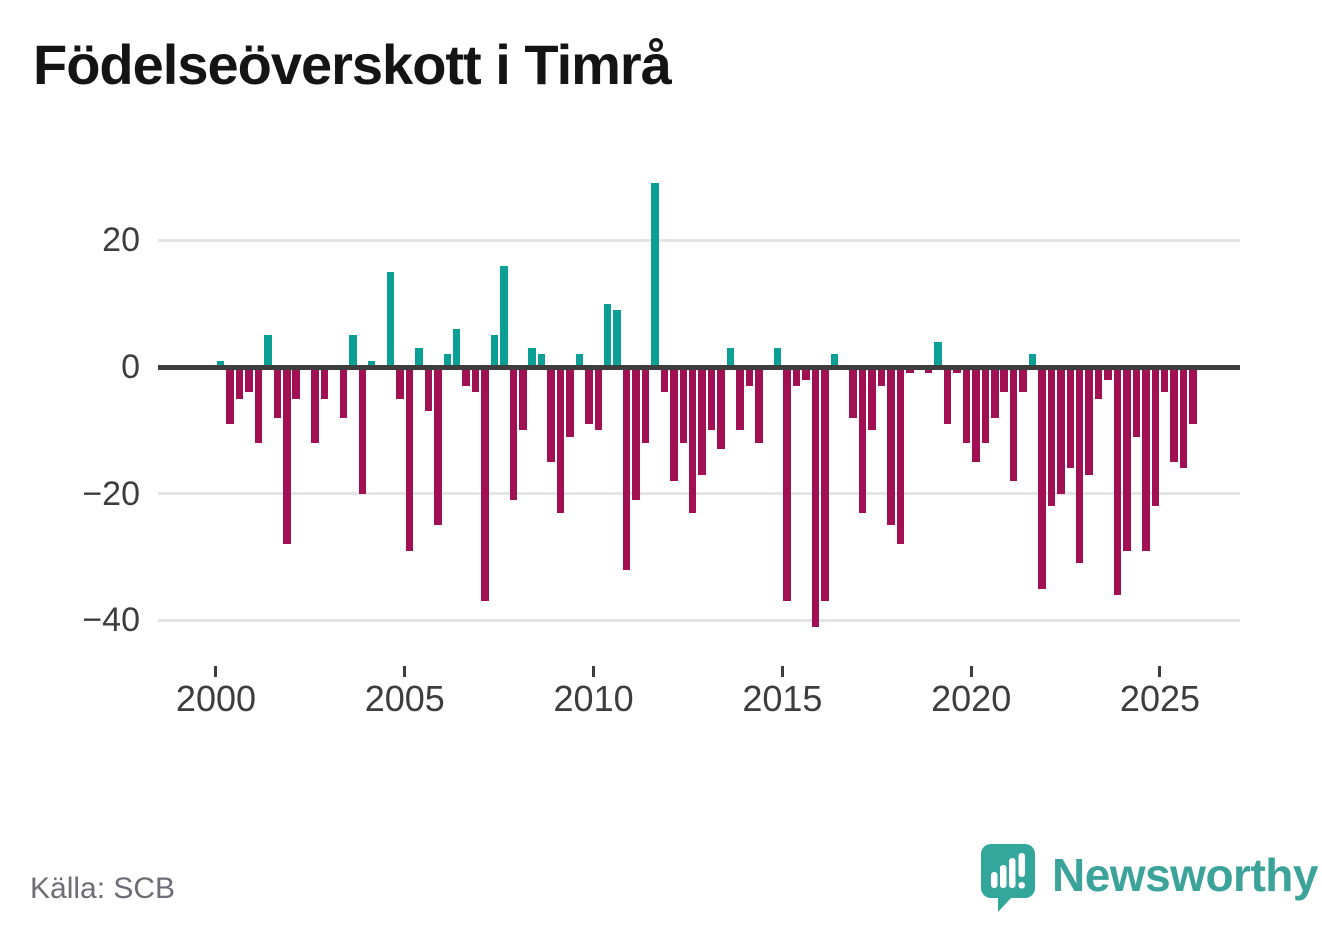 This screenshot has height=939, width=1322. Describe the element at coordinates (699, 494) in the screenshot. I see `gridline` at that location.